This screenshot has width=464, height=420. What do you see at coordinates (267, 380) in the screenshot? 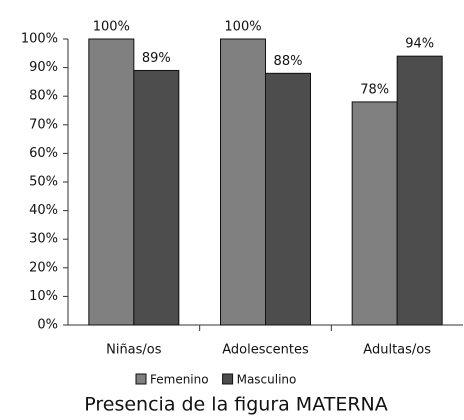
I see `legend-label: Masculino` at bounding box center [267, 380].